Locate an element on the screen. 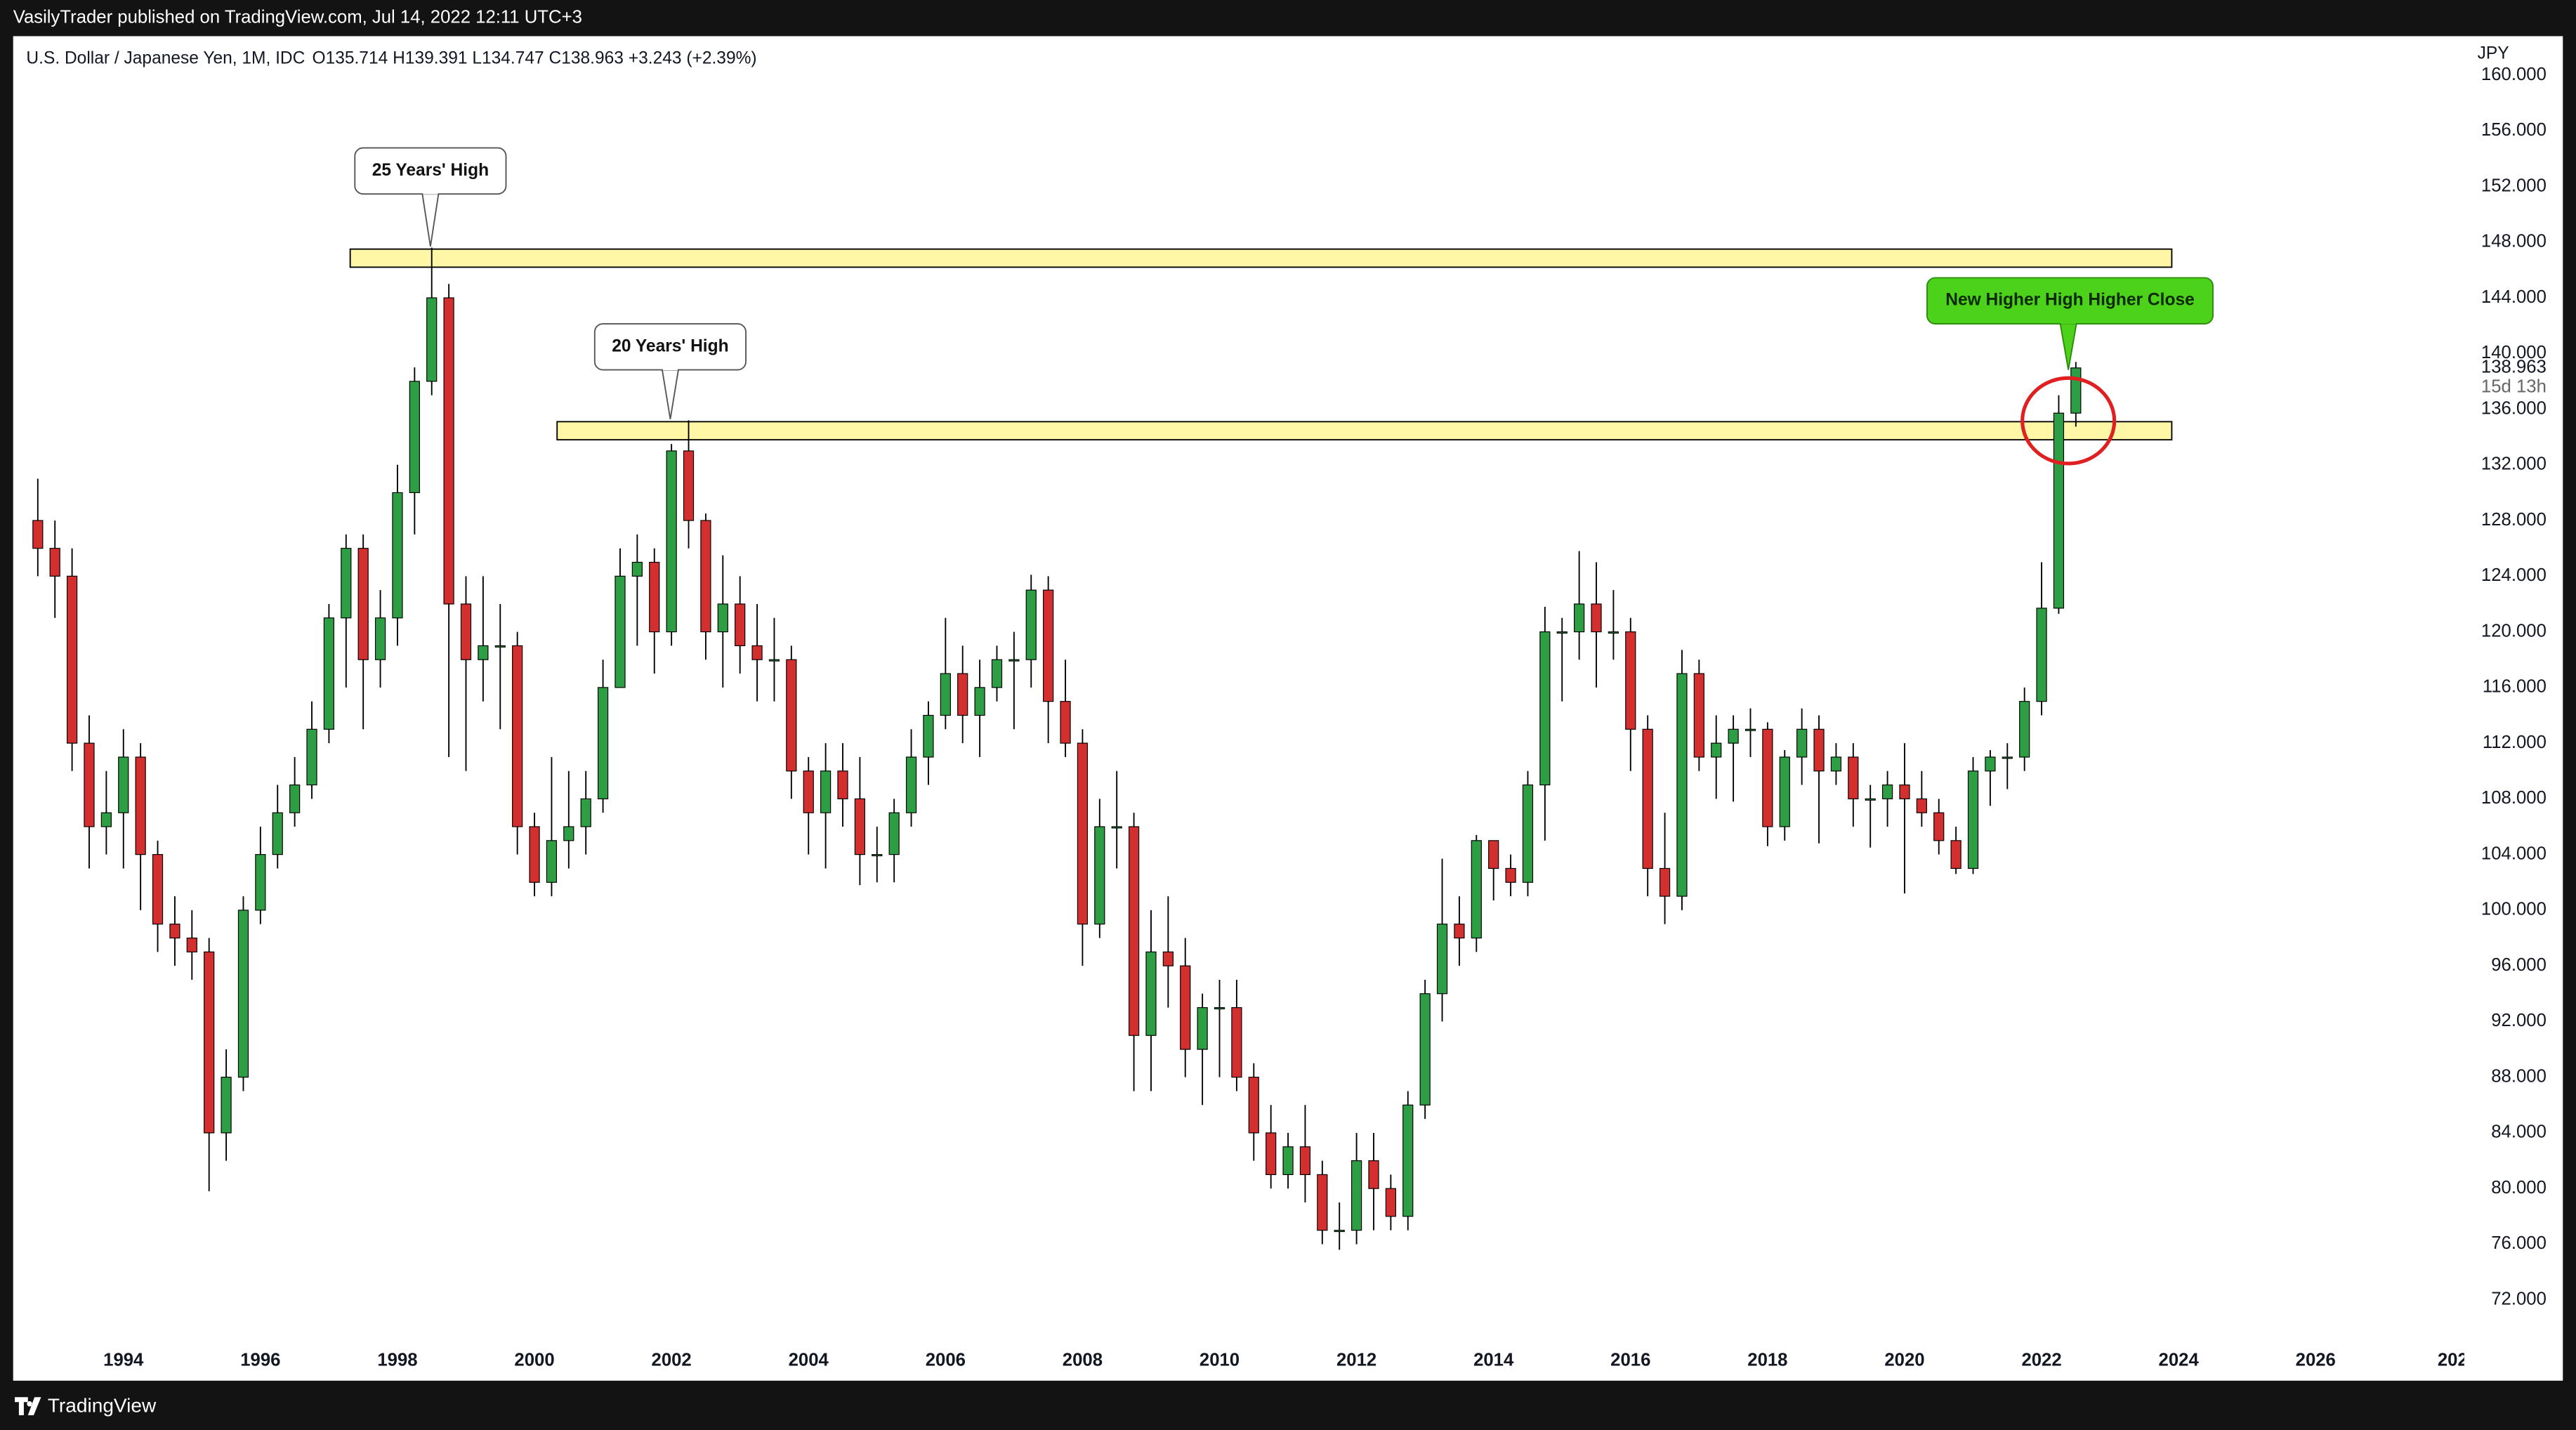  x-tick-label: 2014 is located at coordinates (1494, 1360).